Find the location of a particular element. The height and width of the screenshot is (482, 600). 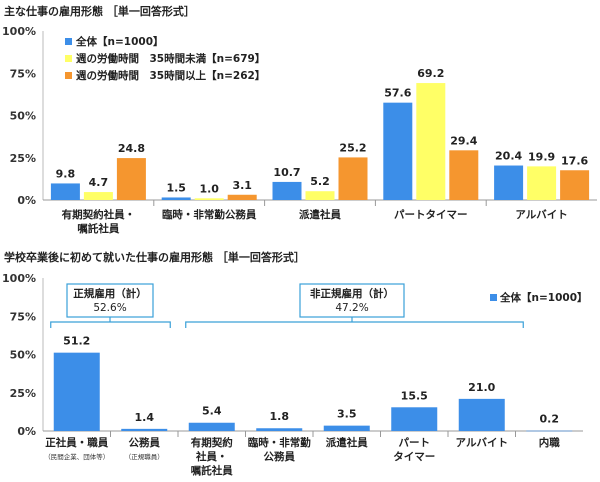

data-label: 3.1 is located at coordinates (242, 185).